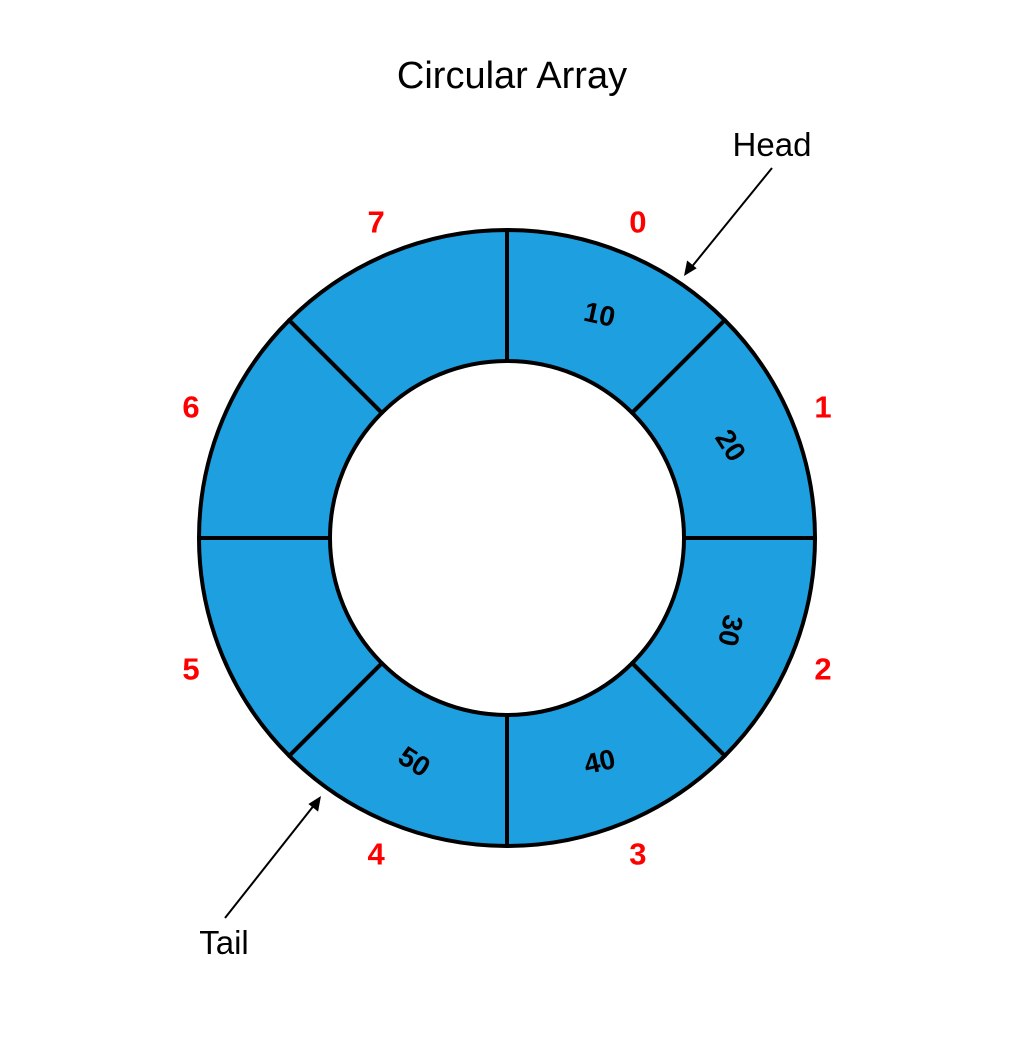  I want to click on cell-index-5: 5, so click(190, 668).